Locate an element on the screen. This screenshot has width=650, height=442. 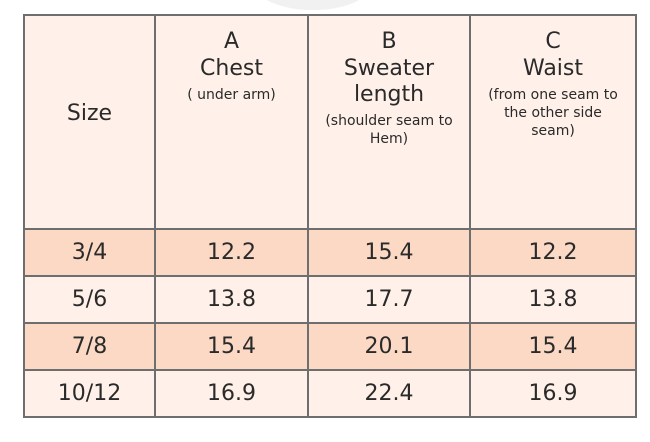
length-cell: 22.4 is located at coordinates (389, 393).